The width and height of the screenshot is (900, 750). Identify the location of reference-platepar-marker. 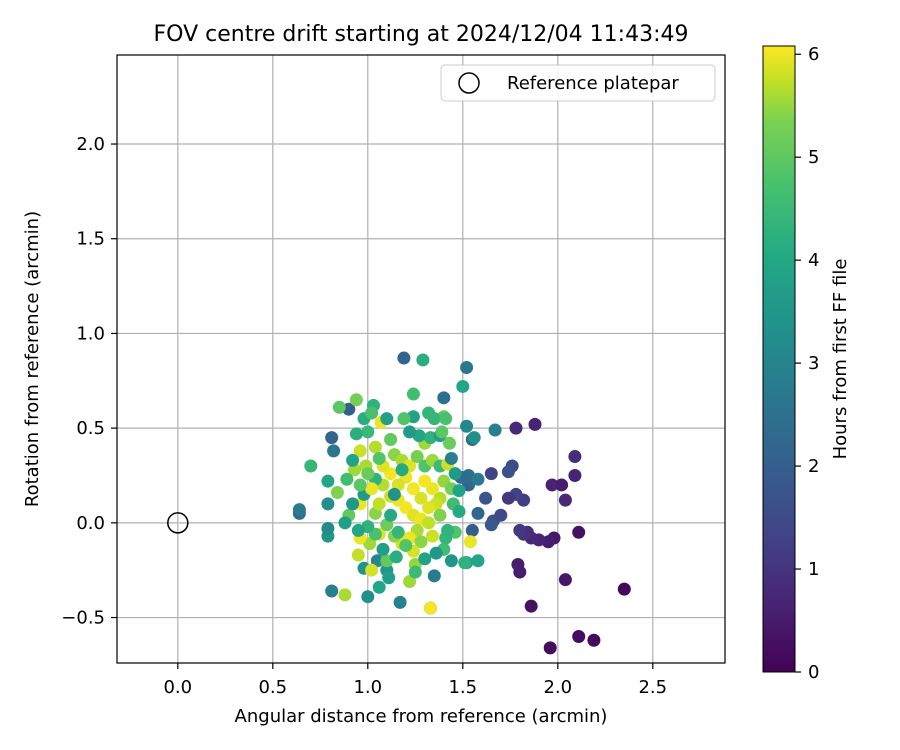
(178, 523).